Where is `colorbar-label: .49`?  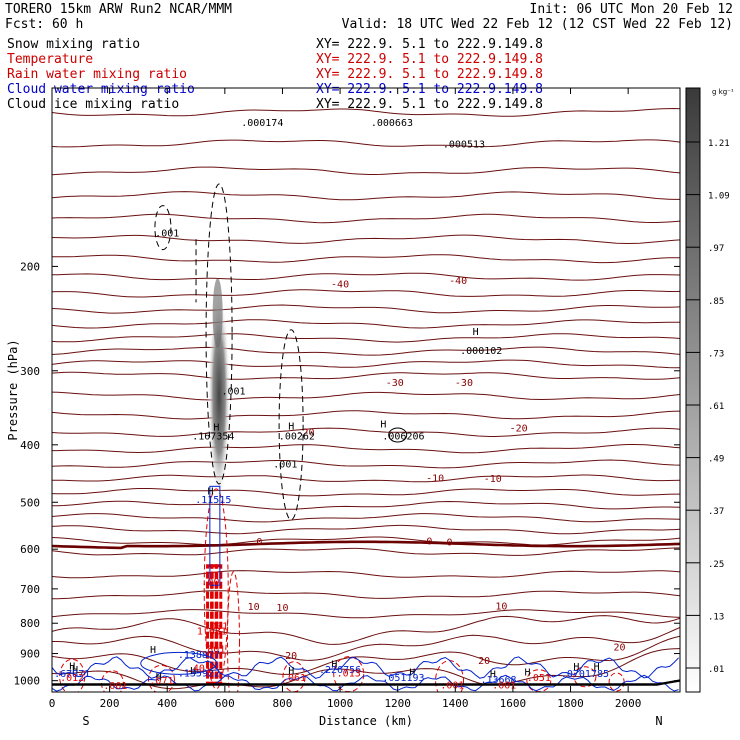 colorbar-label: .49 is located at coordinates (716, 460).